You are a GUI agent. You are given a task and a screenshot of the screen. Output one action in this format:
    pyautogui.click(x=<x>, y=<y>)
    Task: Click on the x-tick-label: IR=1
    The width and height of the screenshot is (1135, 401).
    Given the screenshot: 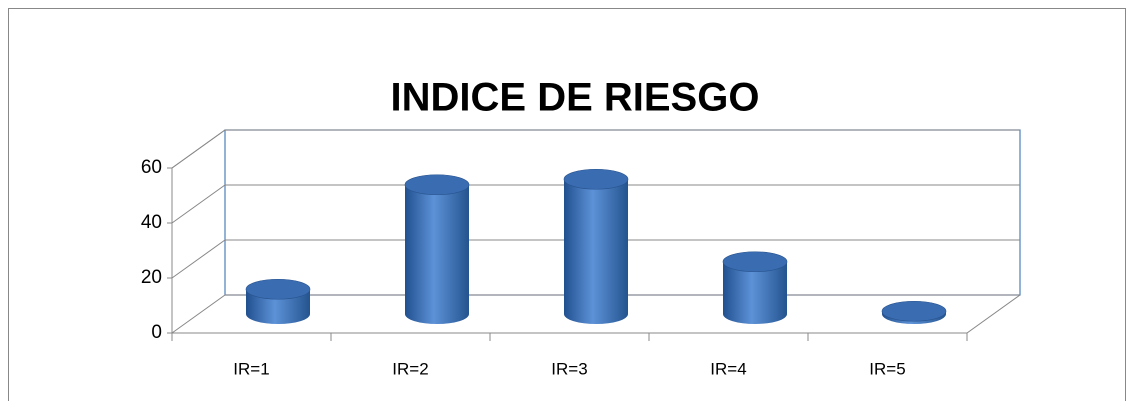 What is the action you would take?
    pyautogui.click(x=251, y=368)
    